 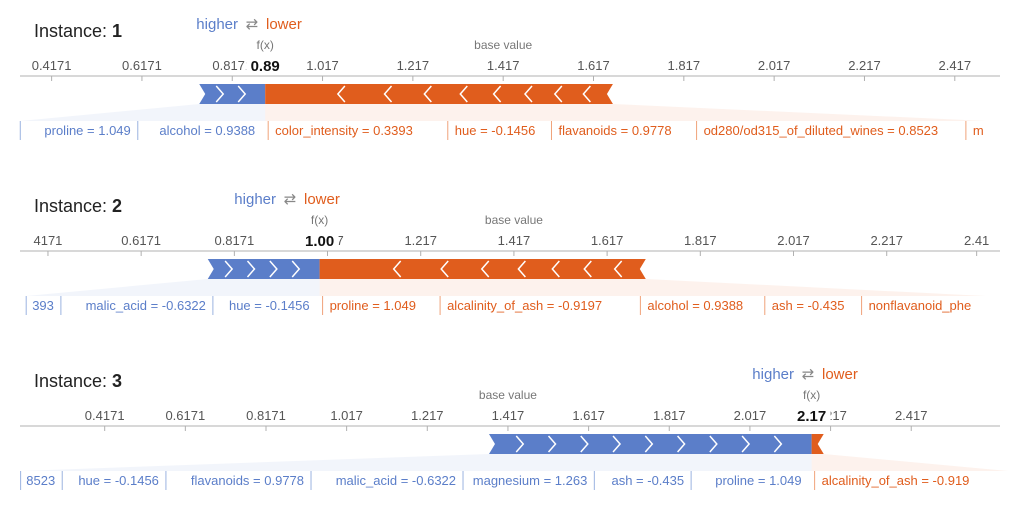 What do you see at coordinates (117, 31) in the screenshot?
I see `instance-number: 1` at bounding box center [117, 31].